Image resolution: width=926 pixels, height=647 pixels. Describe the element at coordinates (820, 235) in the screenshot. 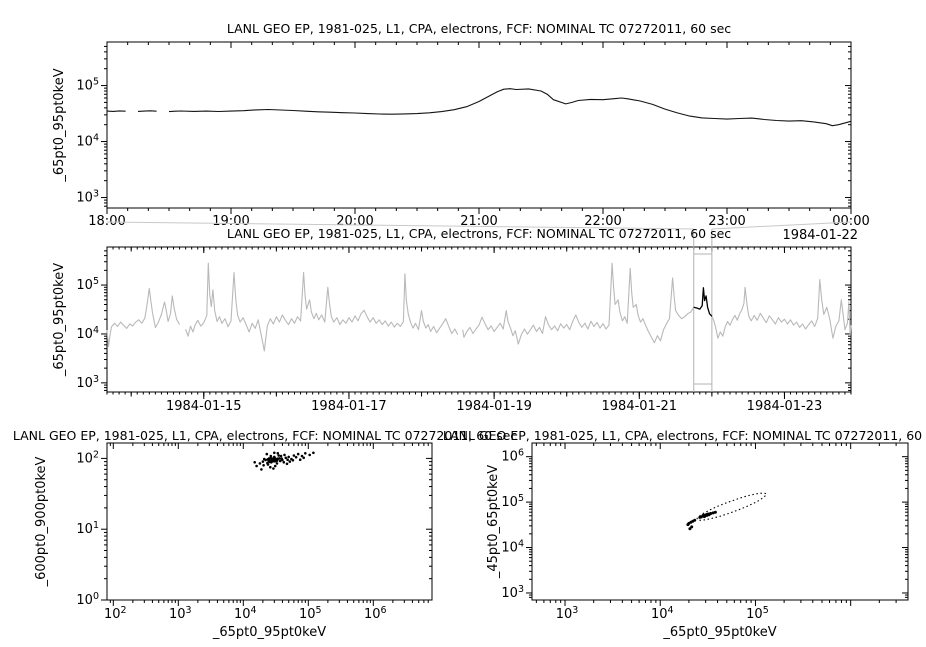

I see `date-label: 1984-01-22` at that location.